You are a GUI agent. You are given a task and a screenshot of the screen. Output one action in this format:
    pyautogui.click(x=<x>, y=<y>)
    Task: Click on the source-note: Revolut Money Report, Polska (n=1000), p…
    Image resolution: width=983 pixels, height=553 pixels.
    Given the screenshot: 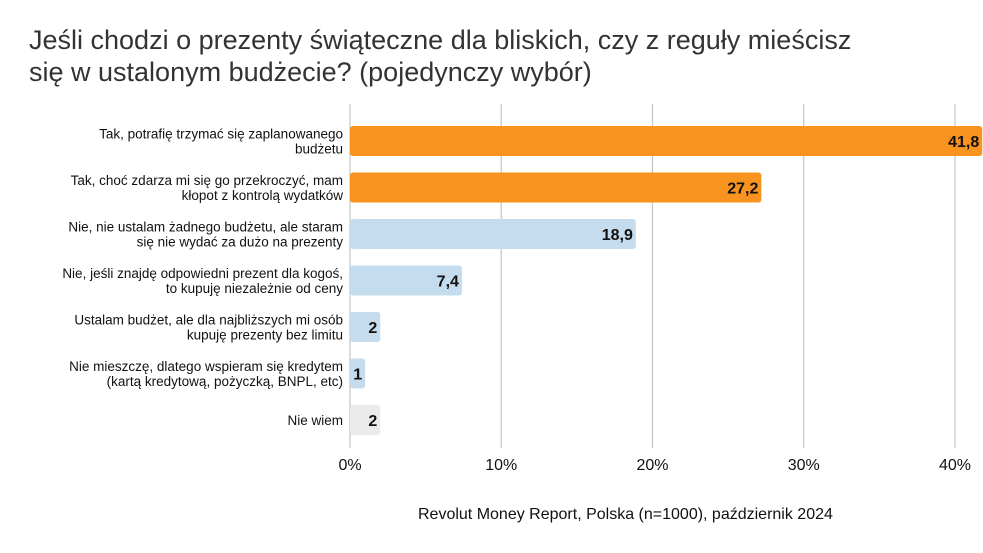 What is the action you would take?
    pyautogui.click(x=625, y=514)
    